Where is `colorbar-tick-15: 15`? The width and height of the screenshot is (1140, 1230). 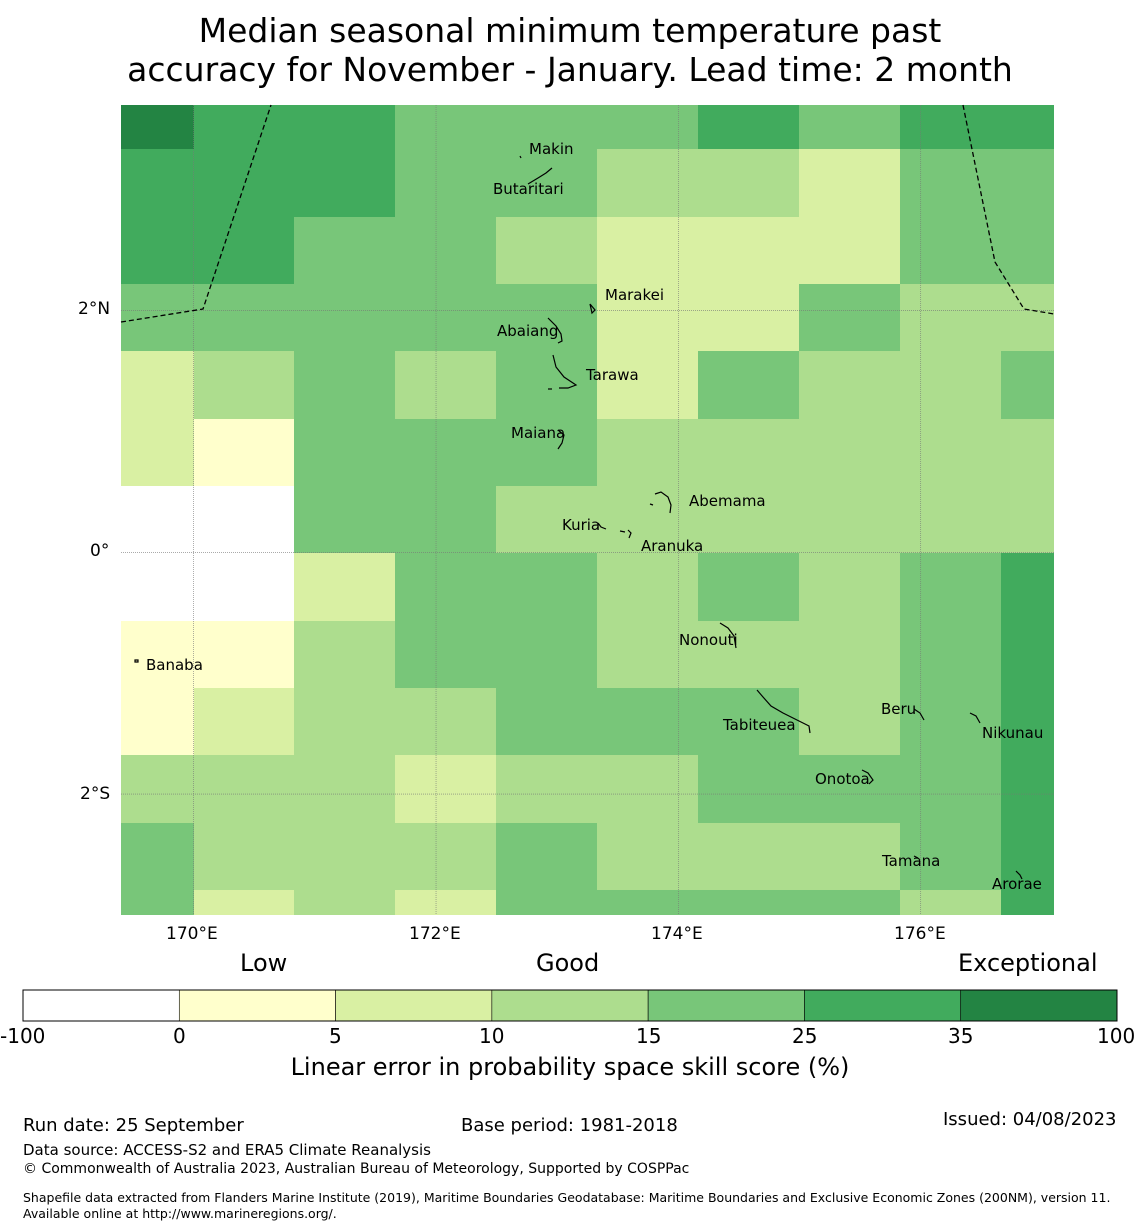 colorbar-tick-15: 15 is located at coordinates (649, 1036).